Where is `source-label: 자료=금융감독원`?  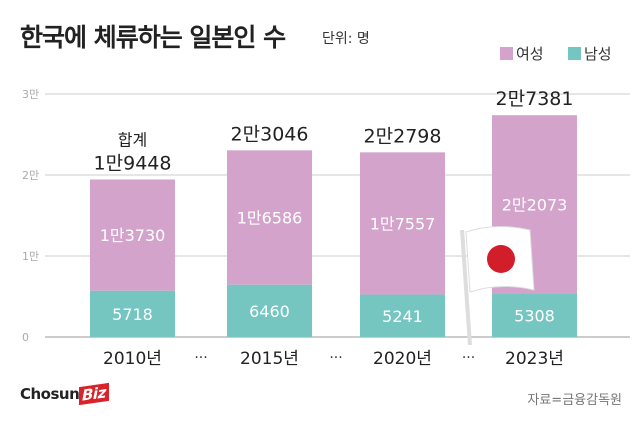
source-label: 자료=금융감독원 is located at coordinates (574, 400).